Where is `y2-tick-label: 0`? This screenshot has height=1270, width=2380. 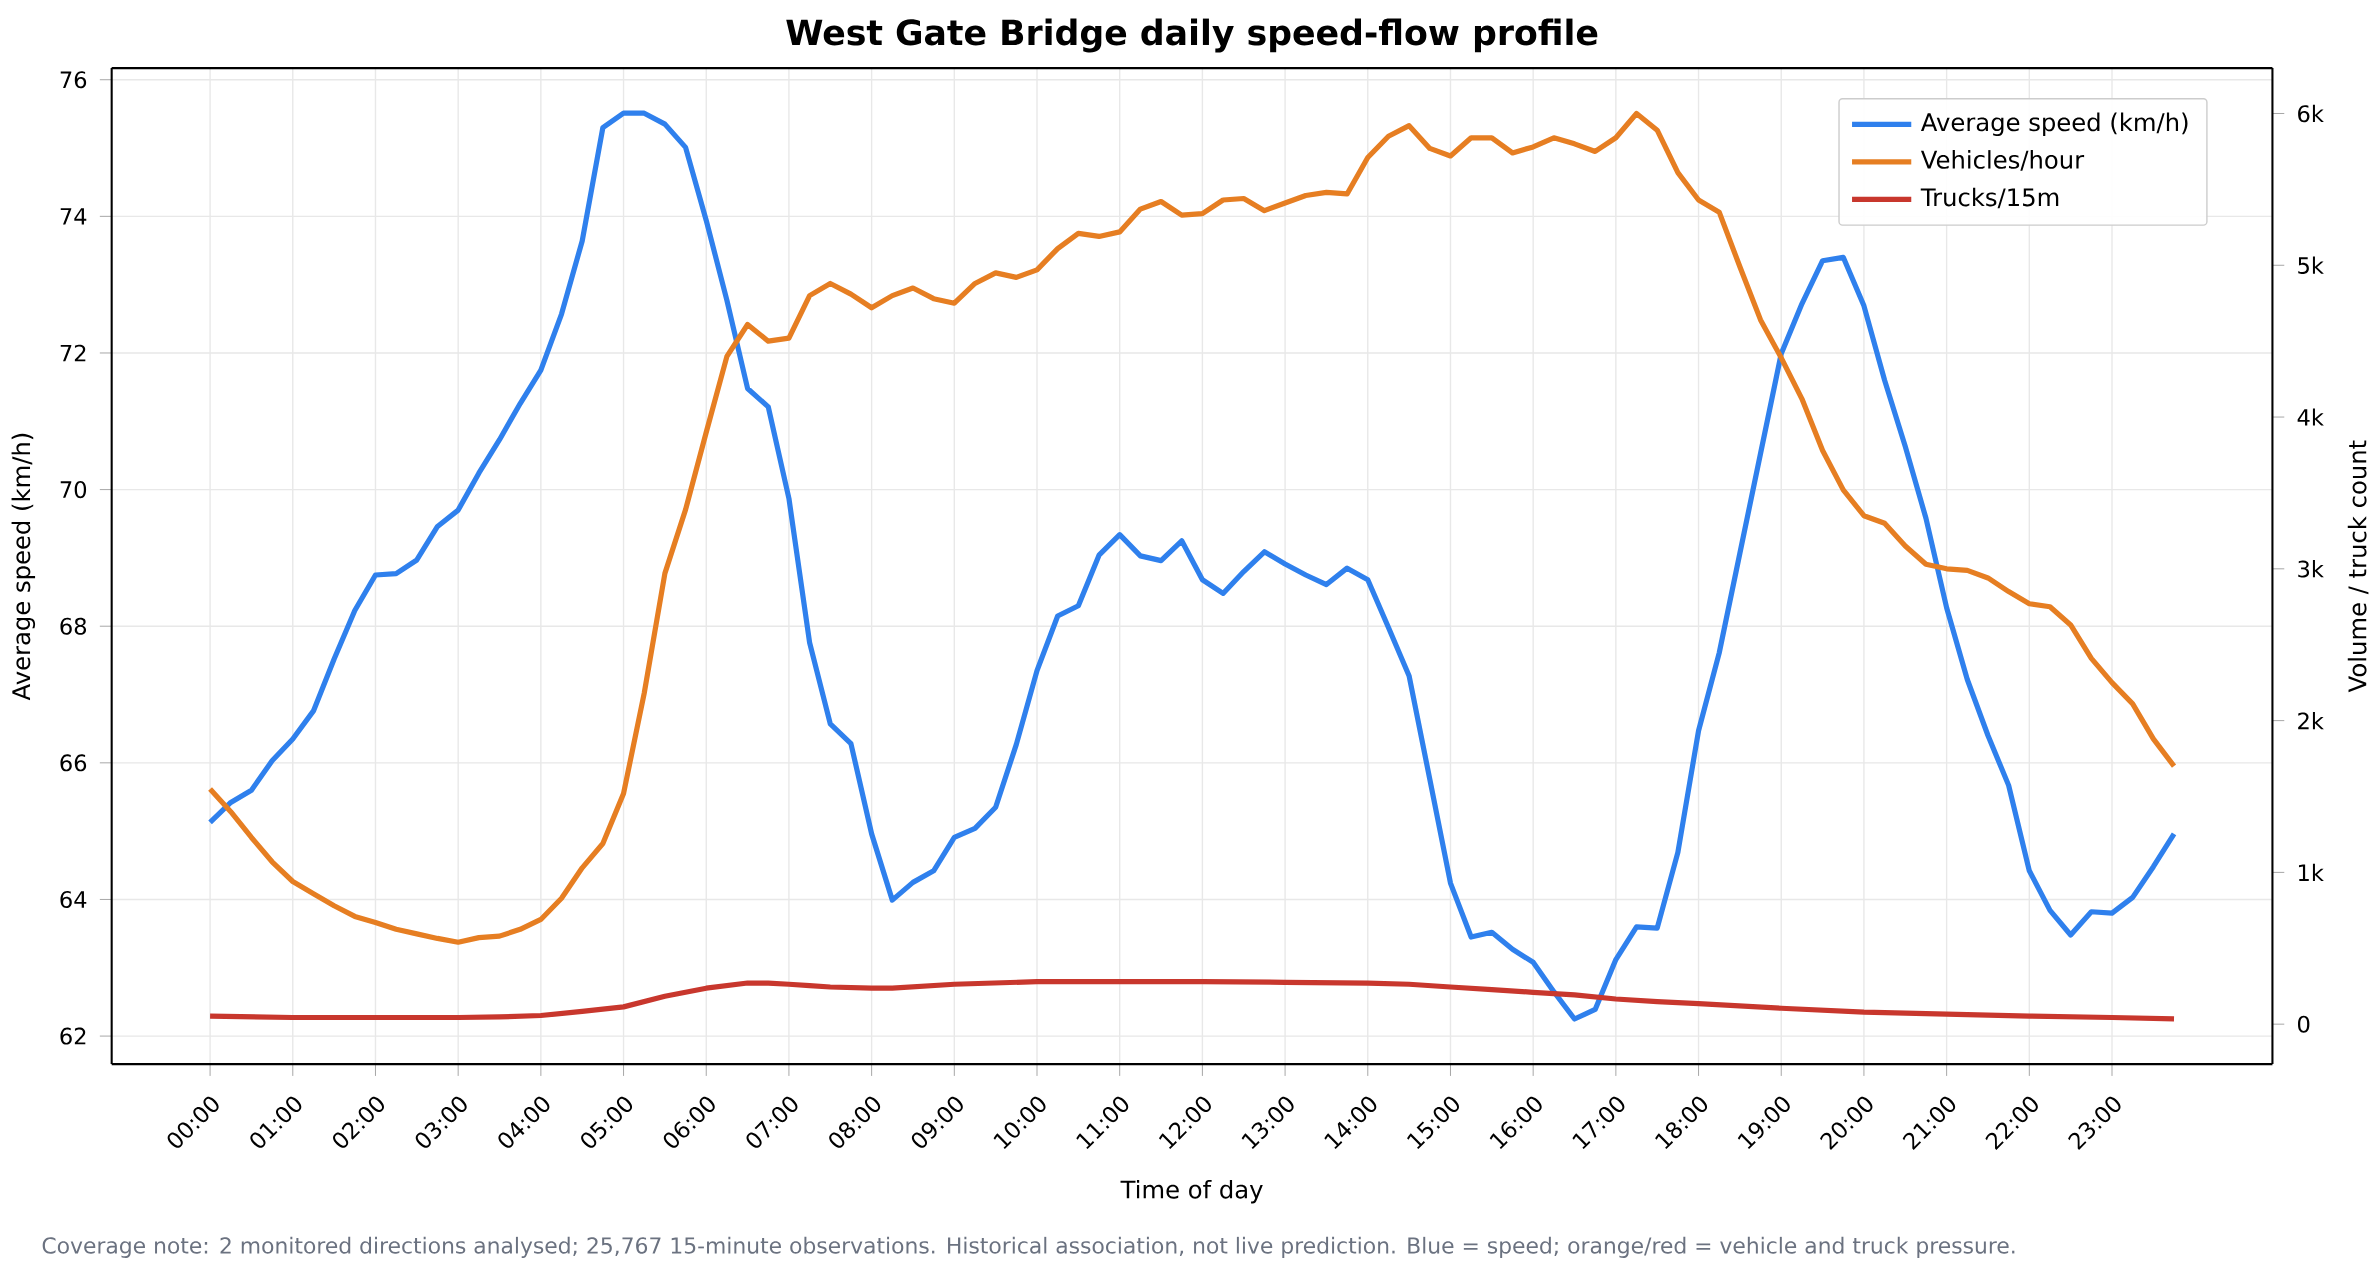
y2-tick-label: 0 is located at coordinates (2304, 1024).